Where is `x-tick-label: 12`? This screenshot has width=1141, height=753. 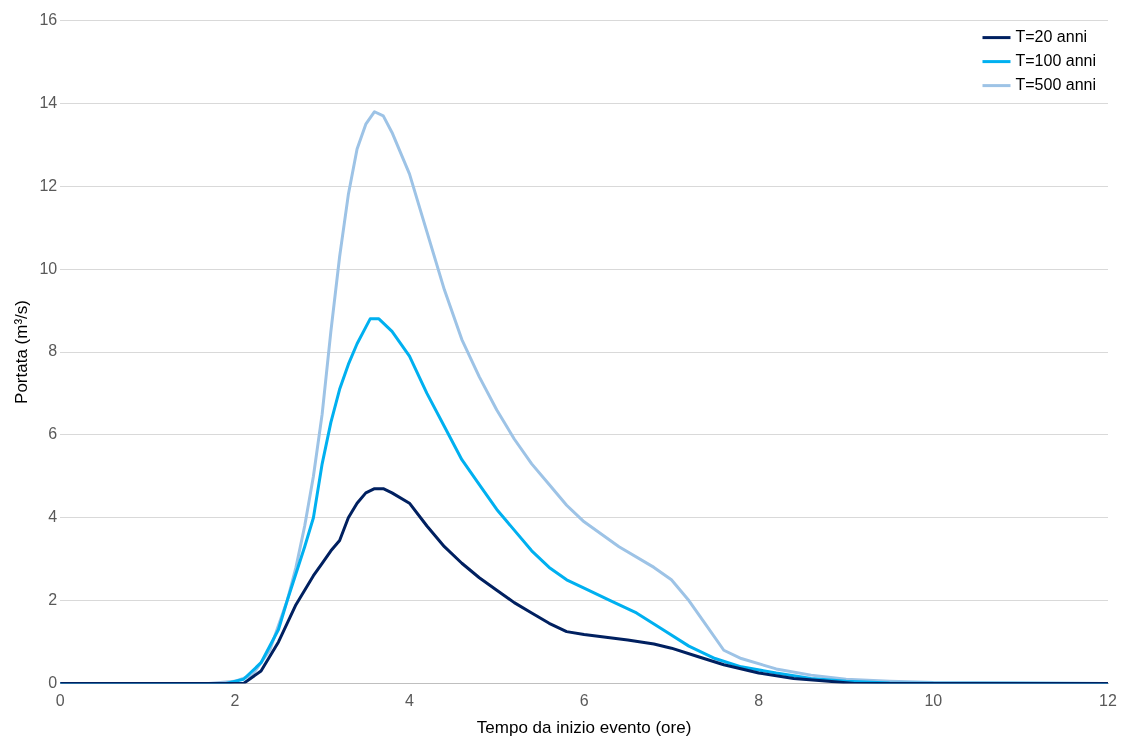 x-tick-label: 12 is located at coordinates (1108, 701).